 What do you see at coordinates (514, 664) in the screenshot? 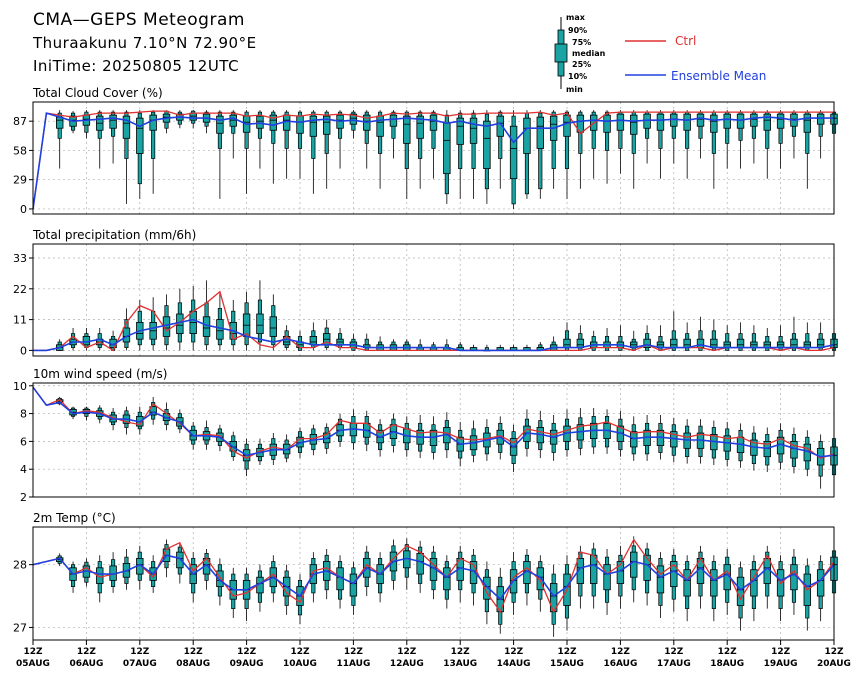
I see `x-tick-label-date: 14AUG` at bounding box center [514, 664].